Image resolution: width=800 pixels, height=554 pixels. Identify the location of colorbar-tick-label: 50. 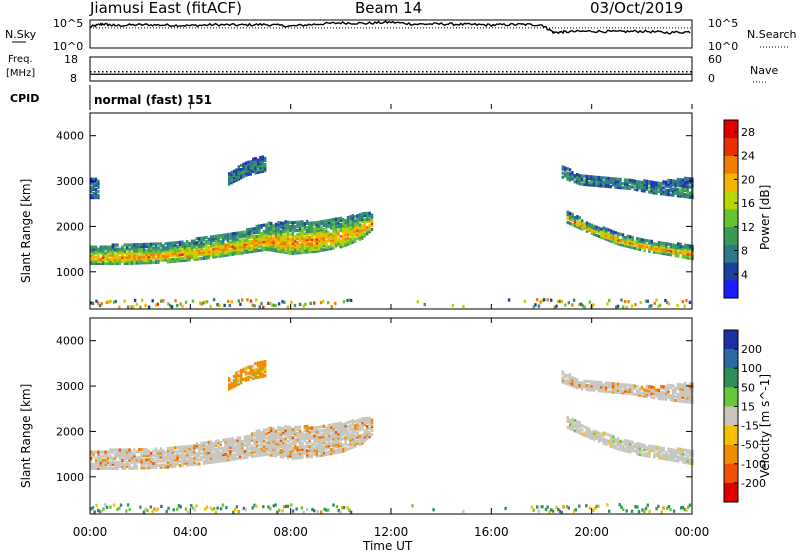
(748, 387).